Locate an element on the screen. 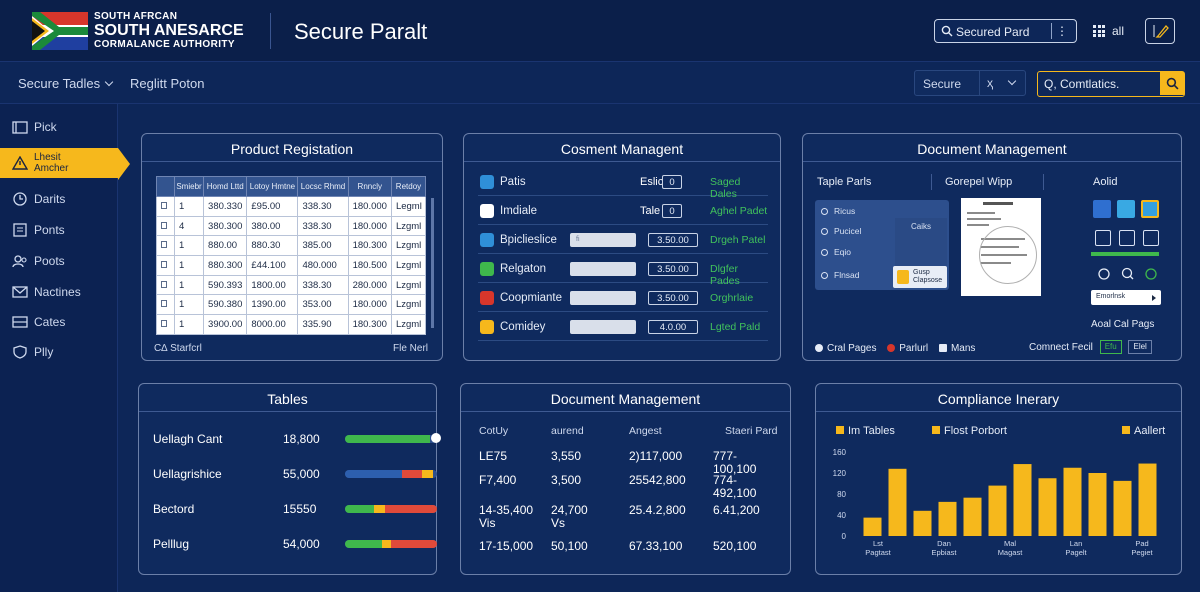 The width and height of the screenshot is (1200, 592). chat-icon is located at coordinates (1126, 209).